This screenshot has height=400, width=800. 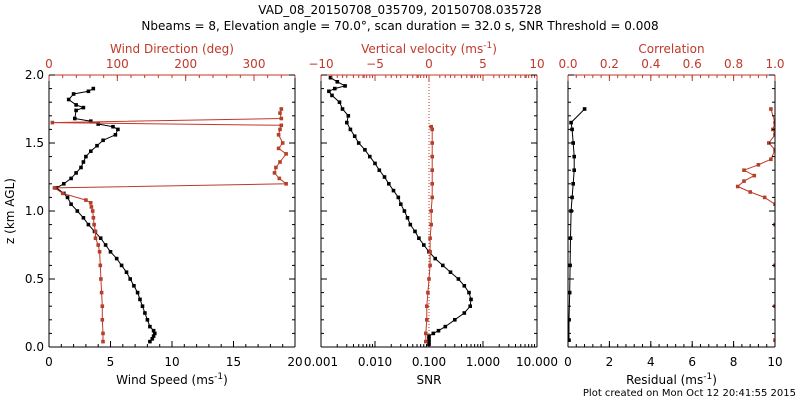 What do you see at coordinates (429, 380) in the screenshot?
I see `bottom-axis-label: SNR` at bounding box center [429, 380].